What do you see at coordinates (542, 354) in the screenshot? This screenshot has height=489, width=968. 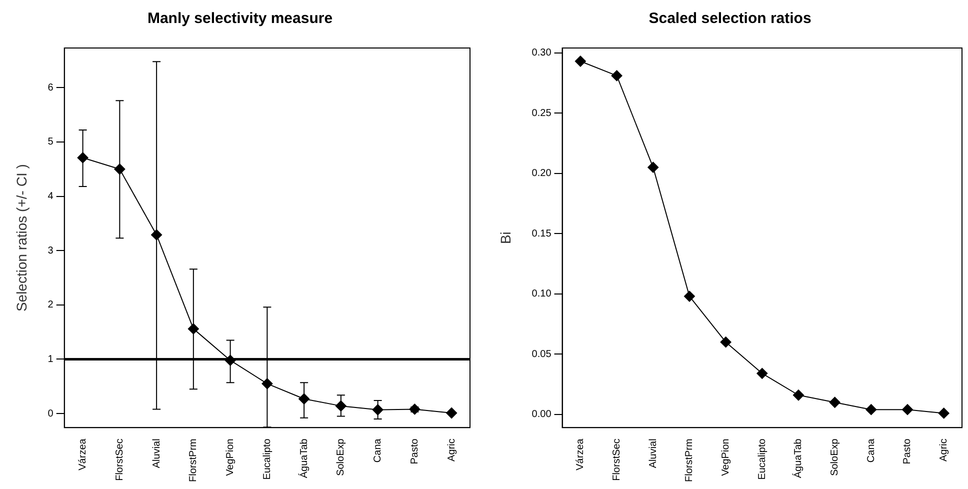 I see `y-tick-label: 0.05` at bounding box center [542, 354].